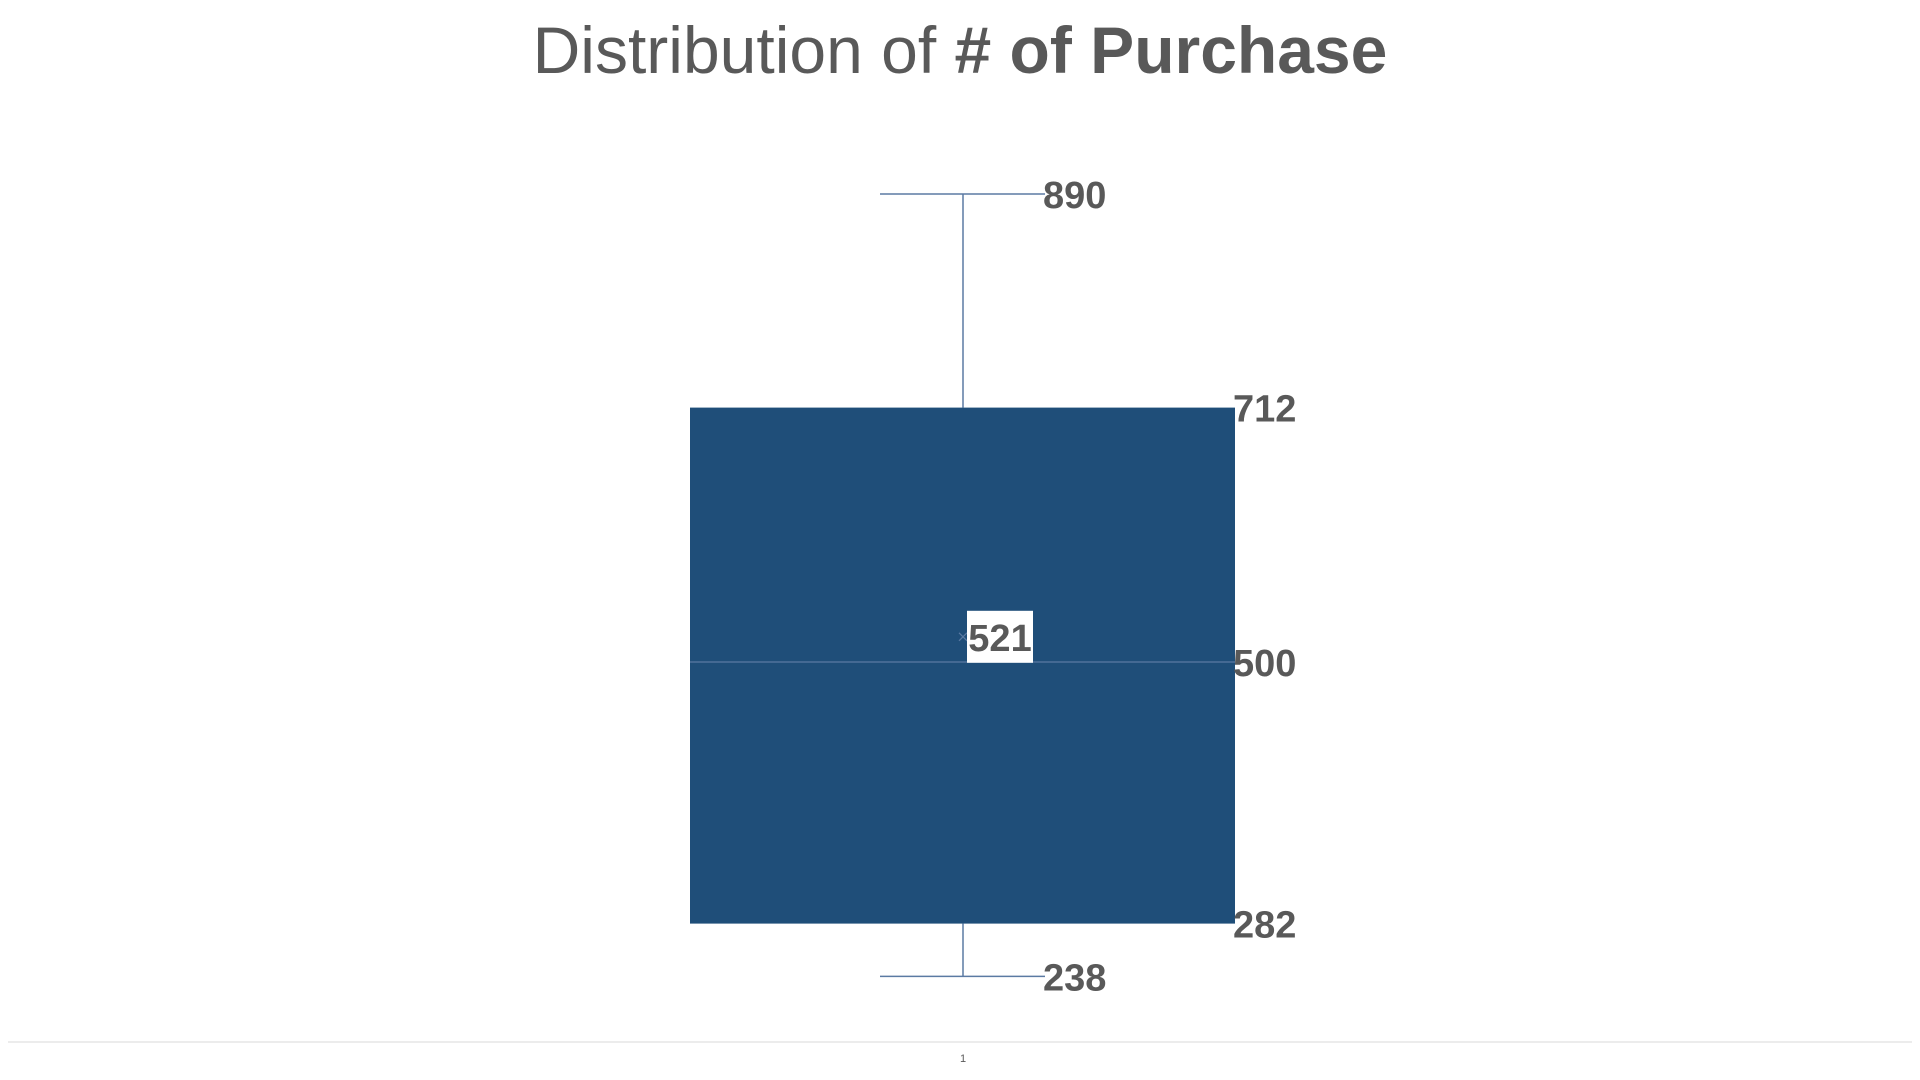  I want to click on box-iqr, so click(962, 665).